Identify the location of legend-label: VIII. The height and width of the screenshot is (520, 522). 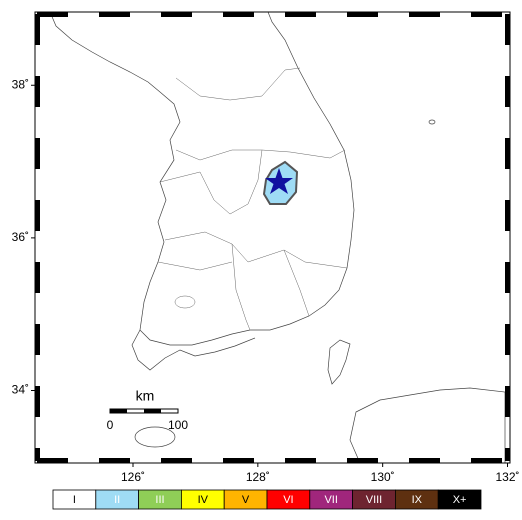
(374, 500).